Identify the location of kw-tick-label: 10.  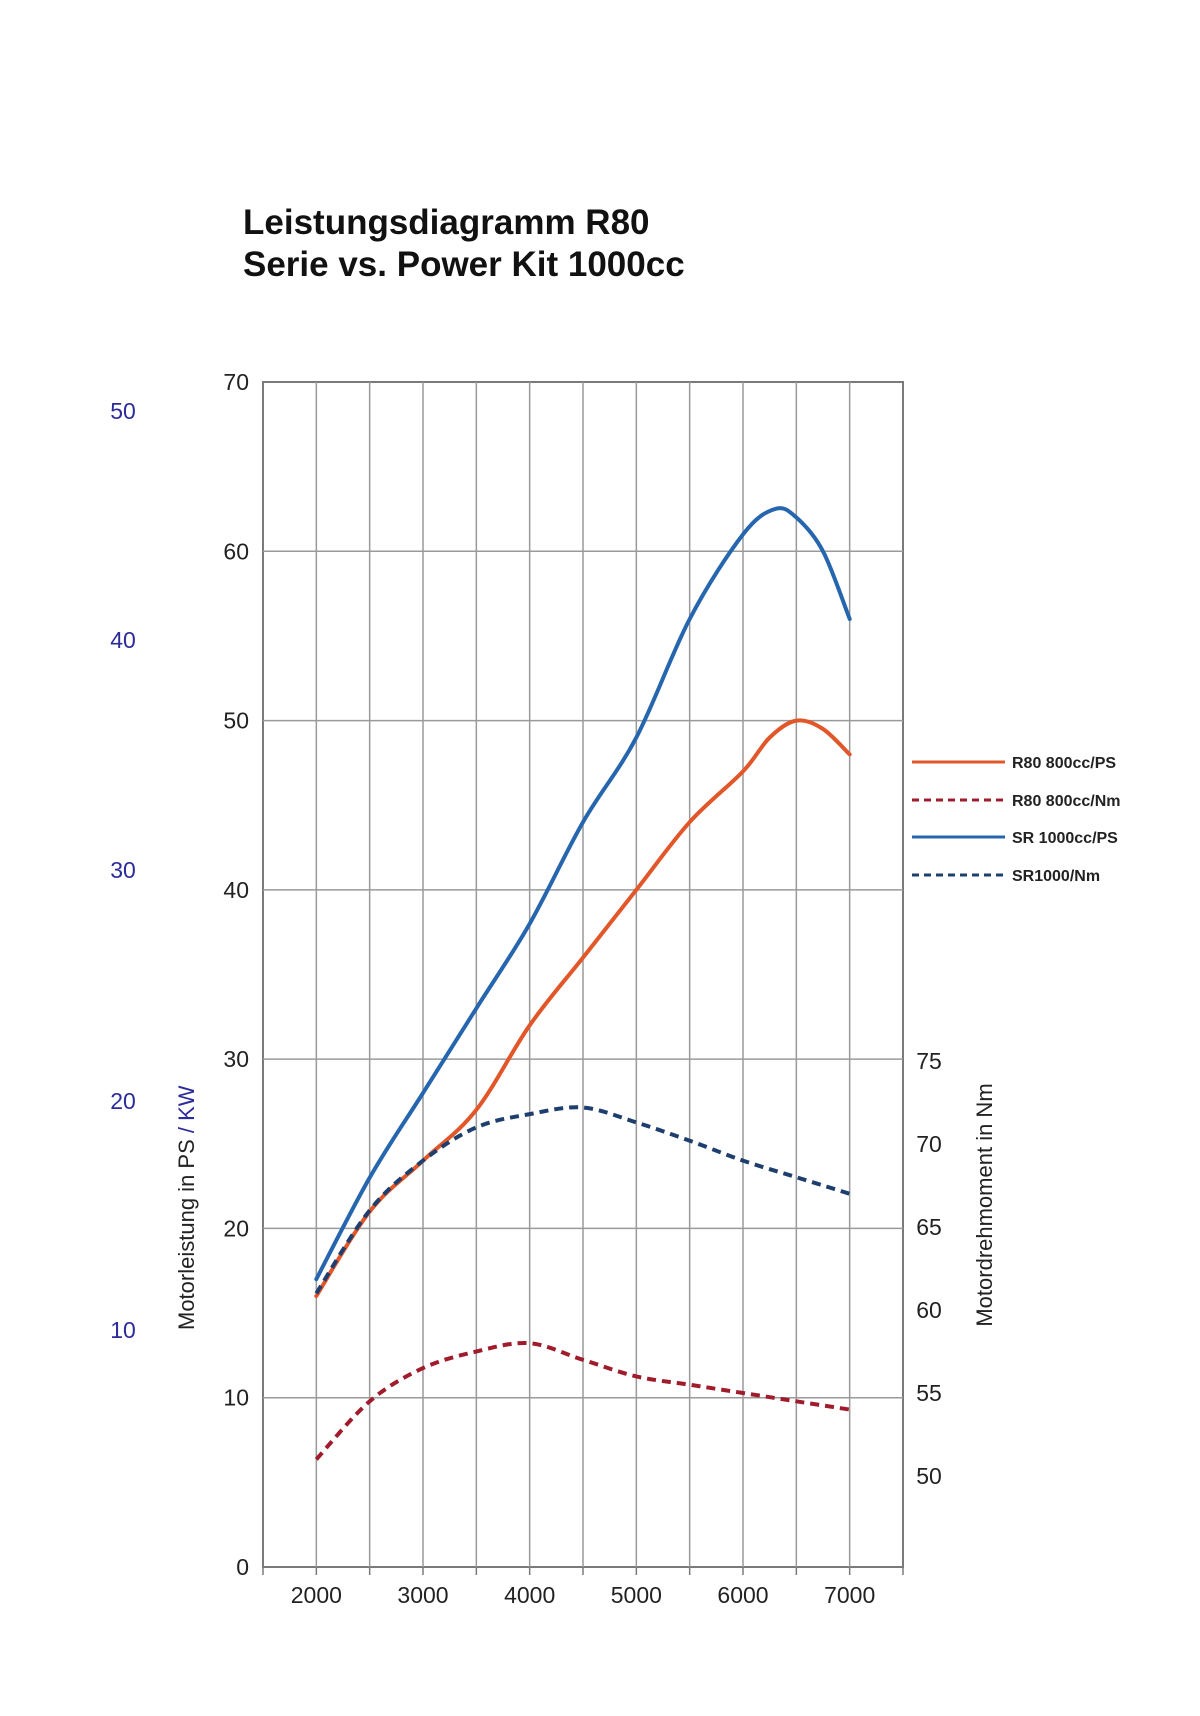
(123, 1330).